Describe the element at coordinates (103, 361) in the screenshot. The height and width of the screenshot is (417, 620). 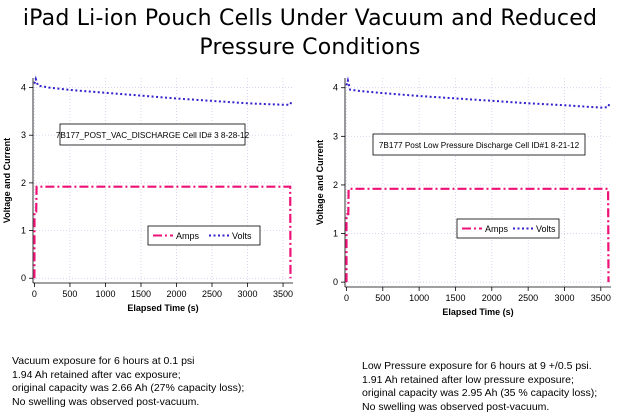
I see `caption-line: Vacuum exposure for 6 hours at 0.1 psi` at that location.